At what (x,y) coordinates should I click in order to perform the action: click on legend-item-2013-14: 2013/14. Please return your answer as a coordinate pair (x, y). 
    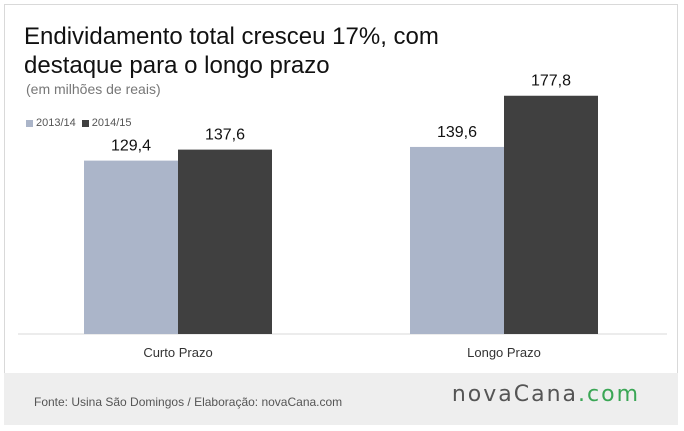
    Looking at the image, I should click on (51, 123).